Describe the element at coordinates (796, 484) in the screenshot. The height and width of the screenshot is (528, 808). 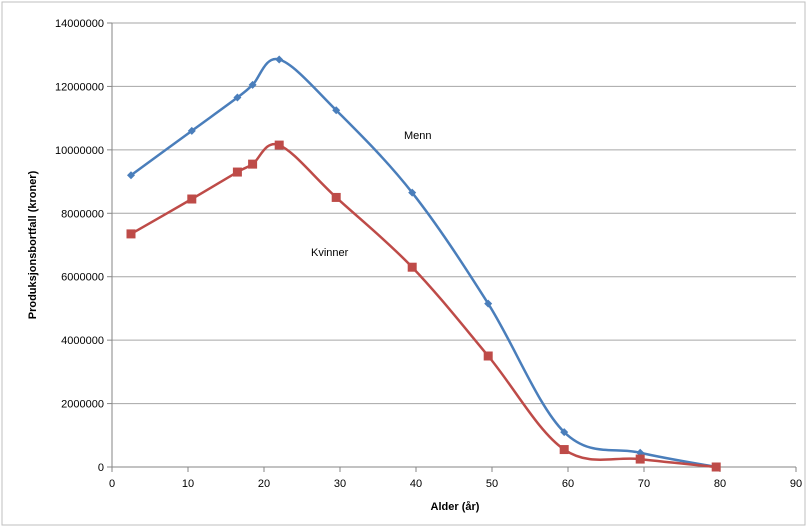
I see `x-tick-label: 90` at that location.